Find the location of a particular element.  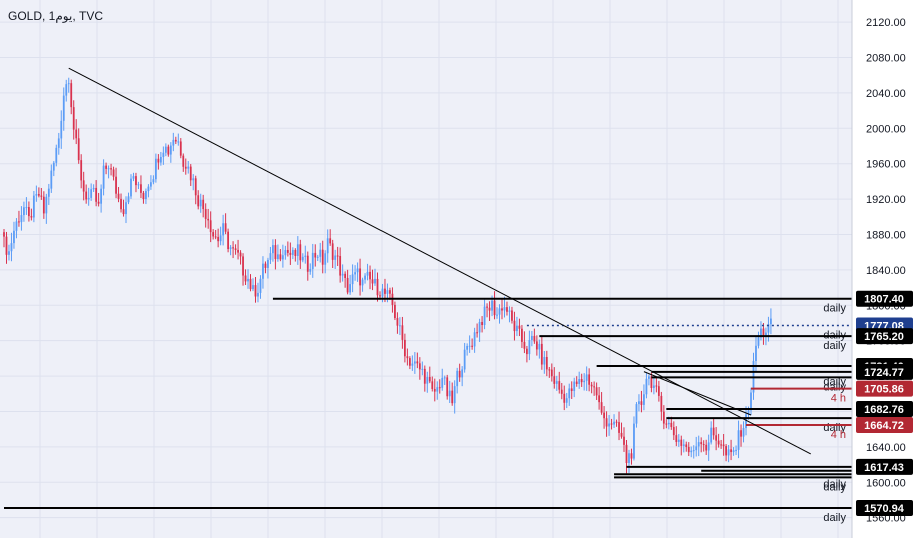

symbol-title: GOLD, 1يوم, TVC is located at coordinates (55, 16).